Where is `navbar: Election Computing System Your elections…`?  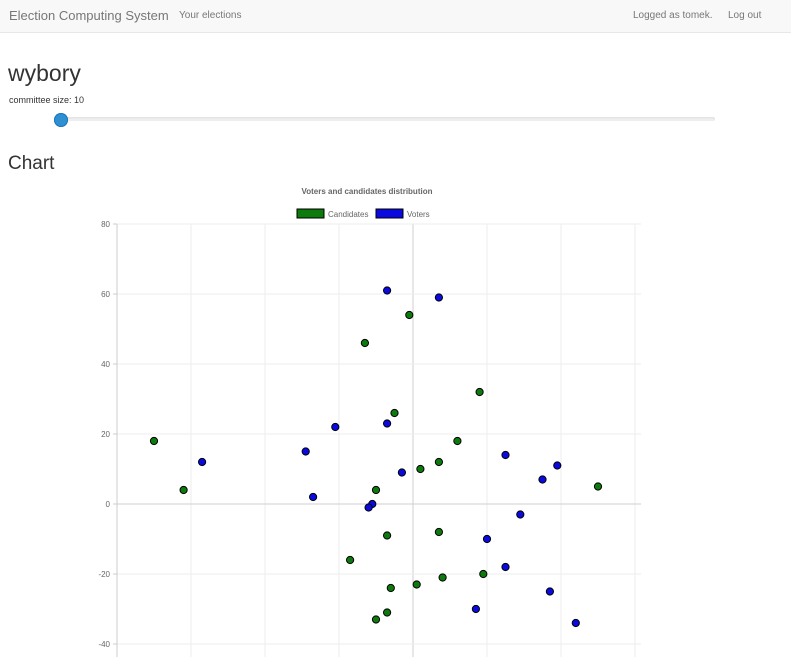 navbar: Election Computing System Your elections… is located at coordinates (395, 16).